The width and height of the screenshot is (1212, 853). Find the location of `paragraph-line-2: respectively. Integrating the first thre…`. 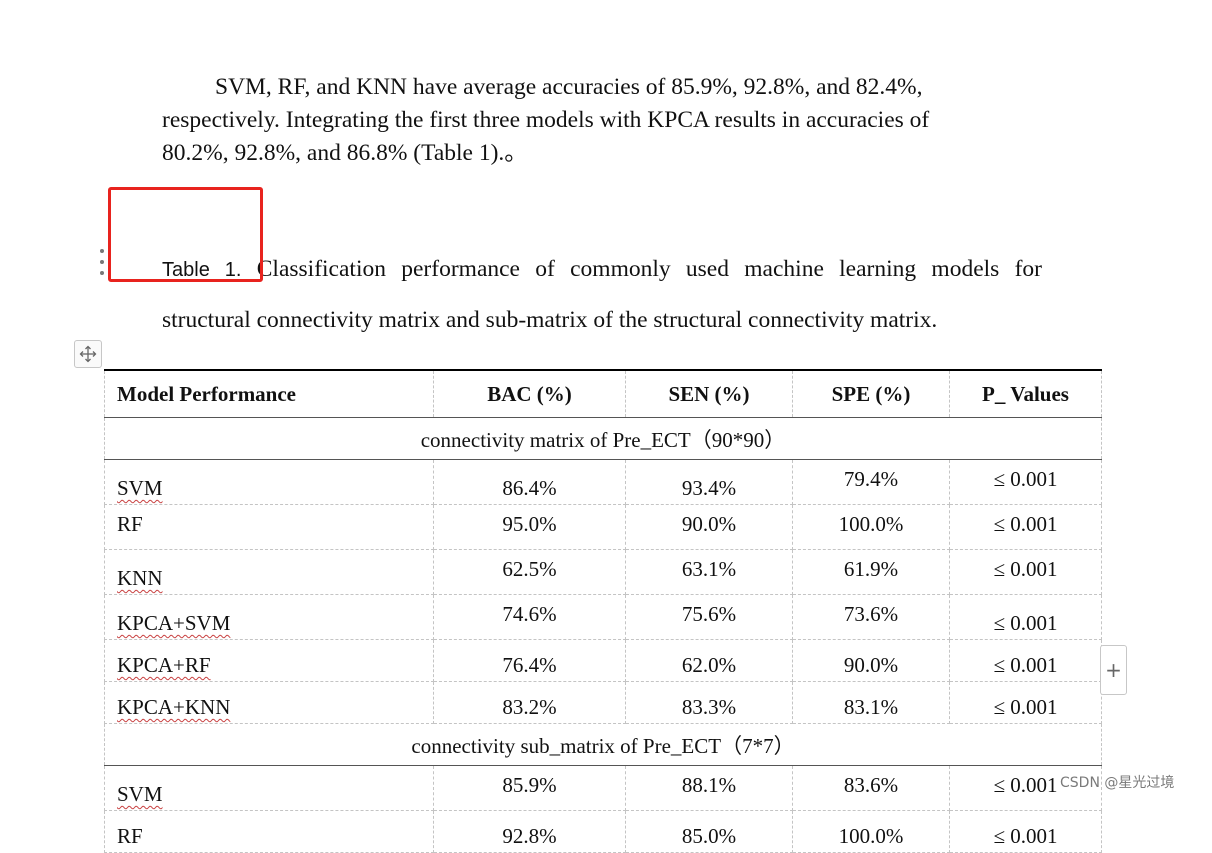

paragraph-line-2: respectively. Integrating the first thre… is located at coordinates (546, 120).